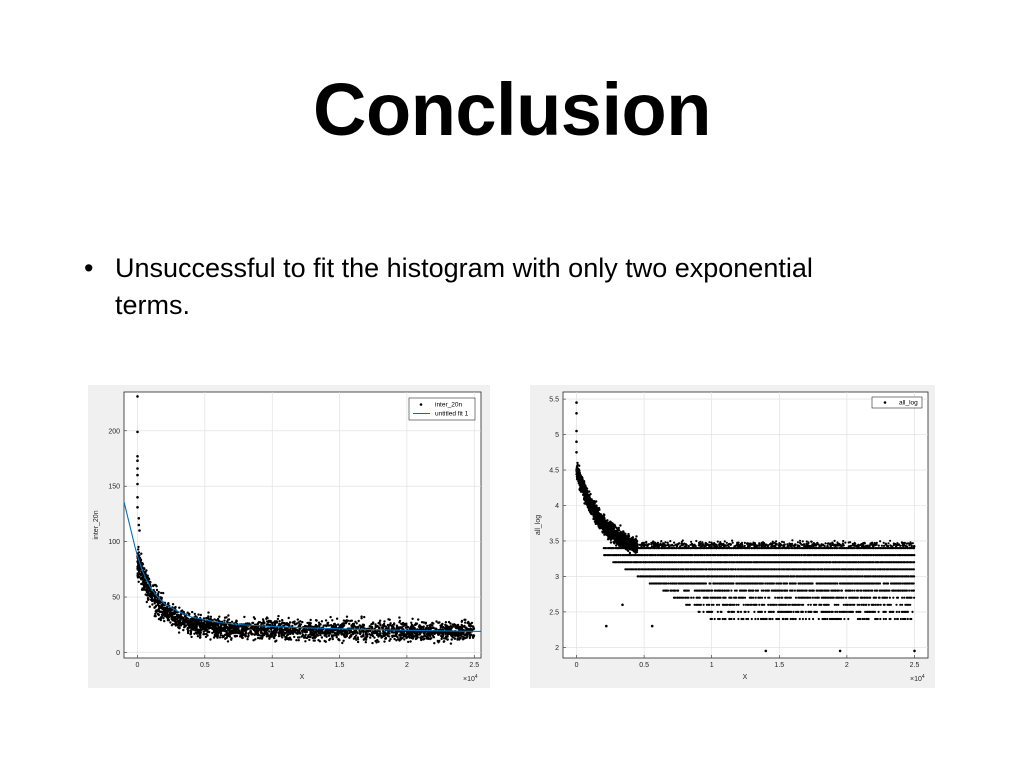 This screenshot has width=1024, height=768. What do you see at coordinates (205, 665) in the screenshot?
I see `x-tick-label: 0.5` at bounding box center [205, 665].